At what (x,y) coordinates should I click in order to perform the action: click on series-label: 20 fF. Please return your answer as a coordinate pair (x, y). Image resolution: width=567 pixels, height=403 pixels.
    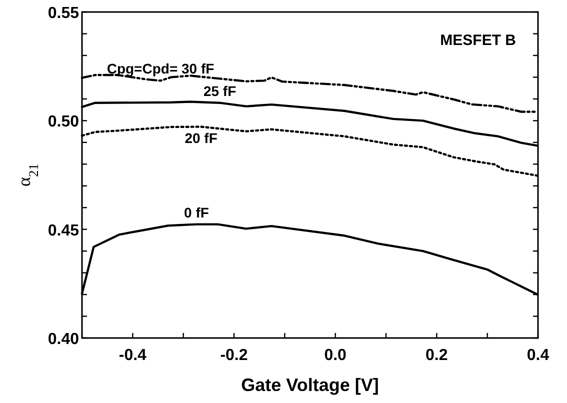
    Looking at the image, I should click on (201, 138).